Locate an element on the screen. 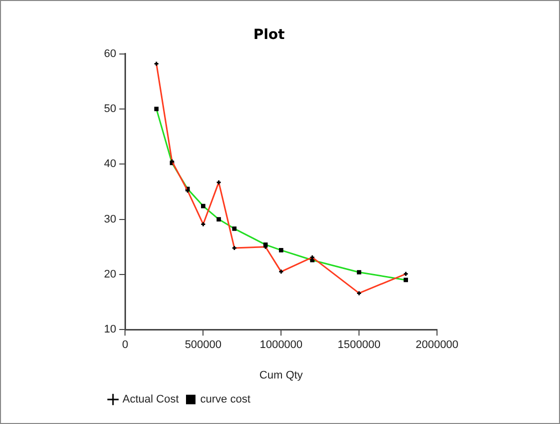 This screenshot has width=560, height=424. chart-title: Plot is located at coordinates (269, 35).